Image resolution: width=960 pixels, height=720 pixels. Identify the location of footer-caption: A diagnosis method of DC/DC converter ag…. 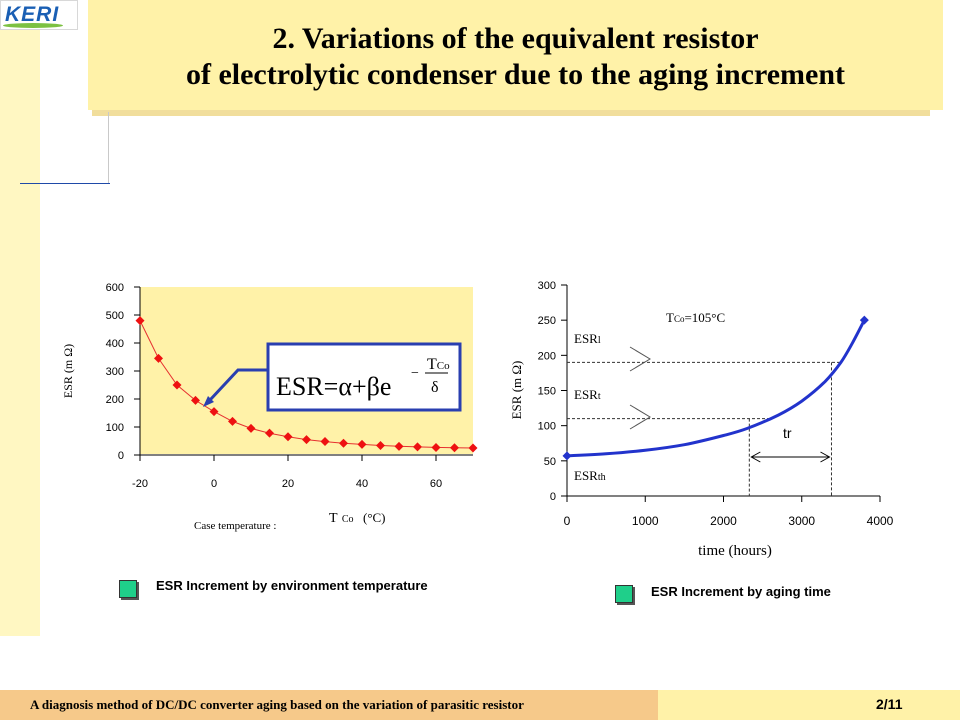
(277, 704).